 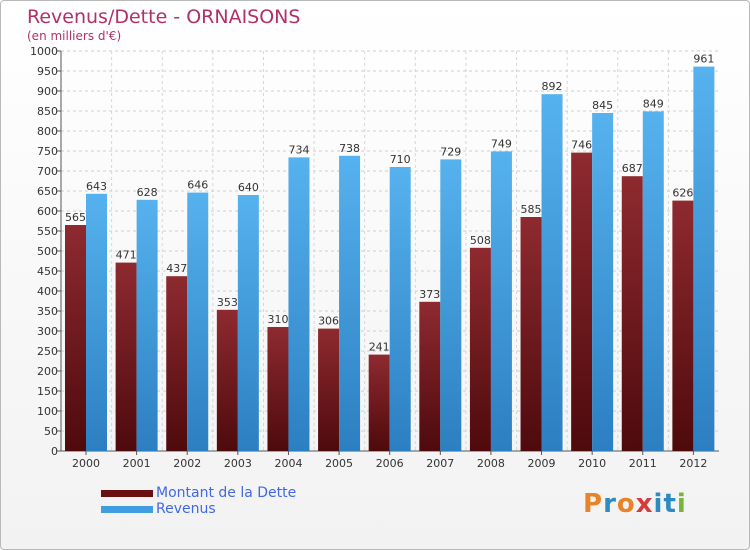 I want to click on x-tick-label: 2005, so click(x=339, y=463).